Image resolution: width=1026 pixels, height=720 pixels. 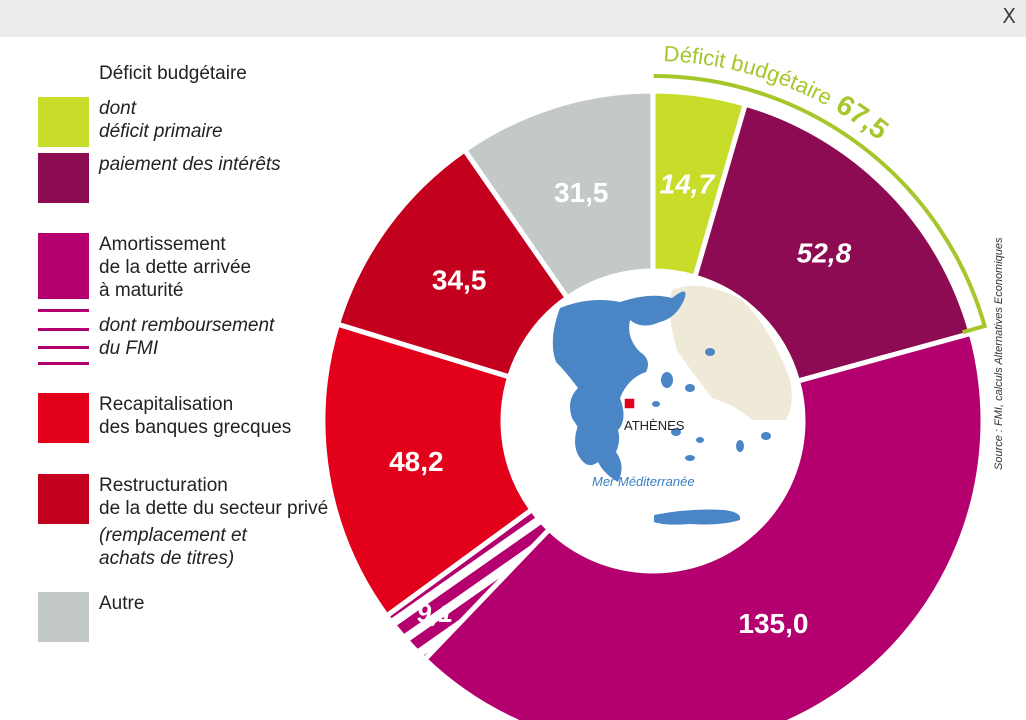 I want to click on sea-north-label: Mer Egée, so click(x=662, y=345).